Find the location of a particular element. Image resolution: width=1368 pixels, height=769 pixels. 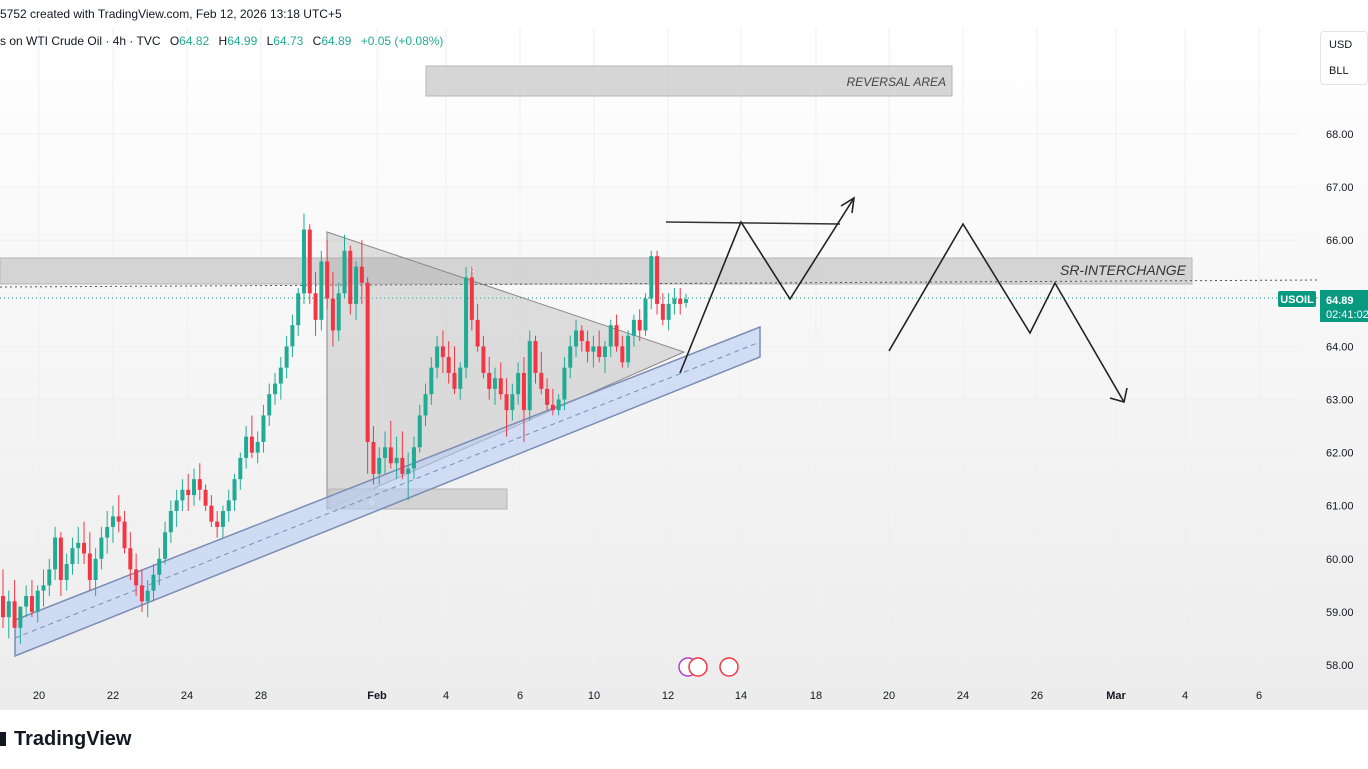

x-tick-label: 18 is located at coordinates (816, 696).